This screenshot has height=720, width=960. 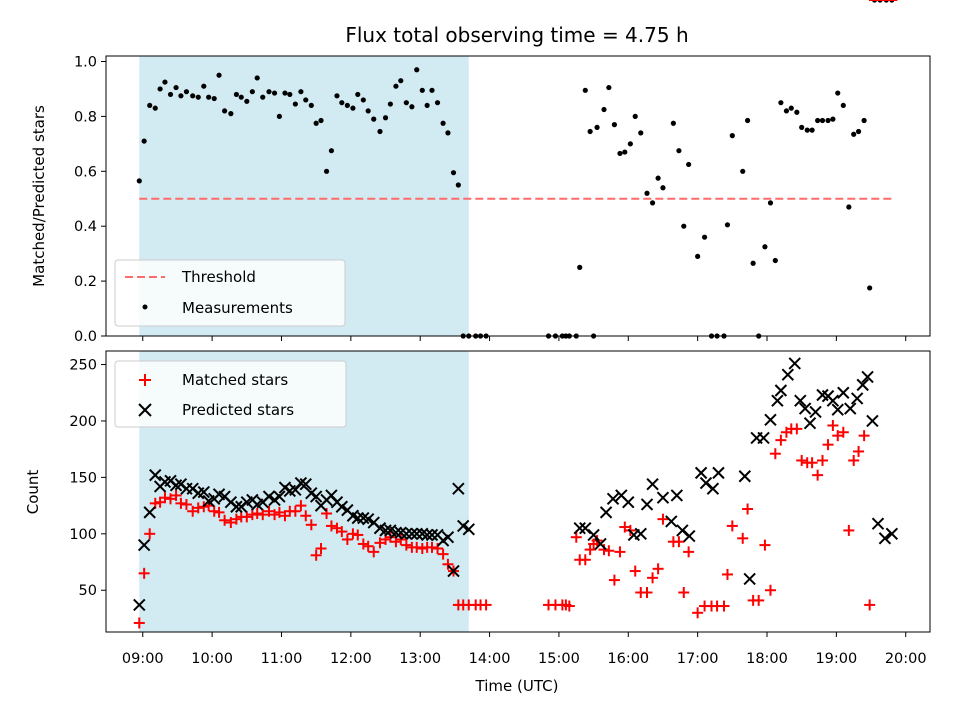 I want to click on x-tick-label: 20:00, so click(x=906, y=659).